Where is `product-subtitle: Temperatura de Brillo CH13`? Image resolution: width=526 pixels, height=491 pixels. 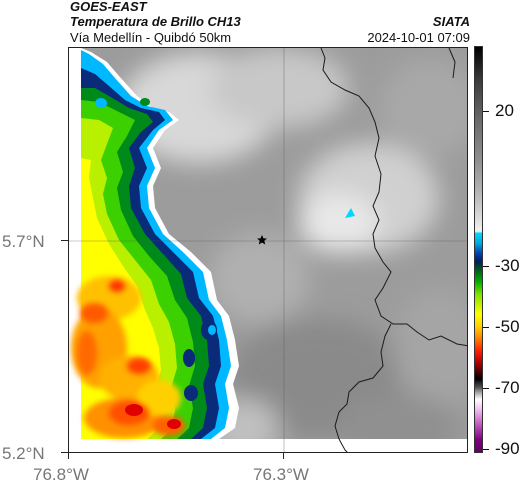 product-subtitle: Temperatura de Brillo CH13 is located at coordinates (155, 21).